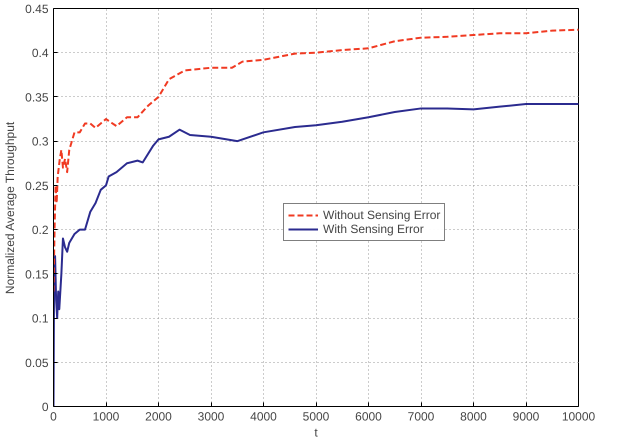 The width and height of the screenshot is (618, 442). Describe the element at coordinates (106, 417) in the screenshot. I see `x-tick-label: 1000` at that location.